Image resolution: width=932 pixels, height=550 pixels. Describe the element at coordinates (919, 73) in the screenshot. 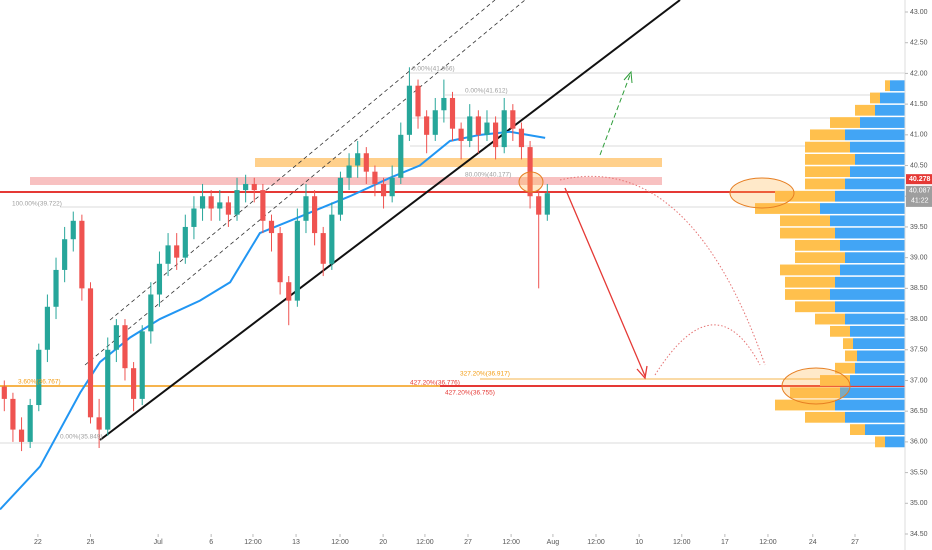

I see `y-tick-label: 42.00` at that location.